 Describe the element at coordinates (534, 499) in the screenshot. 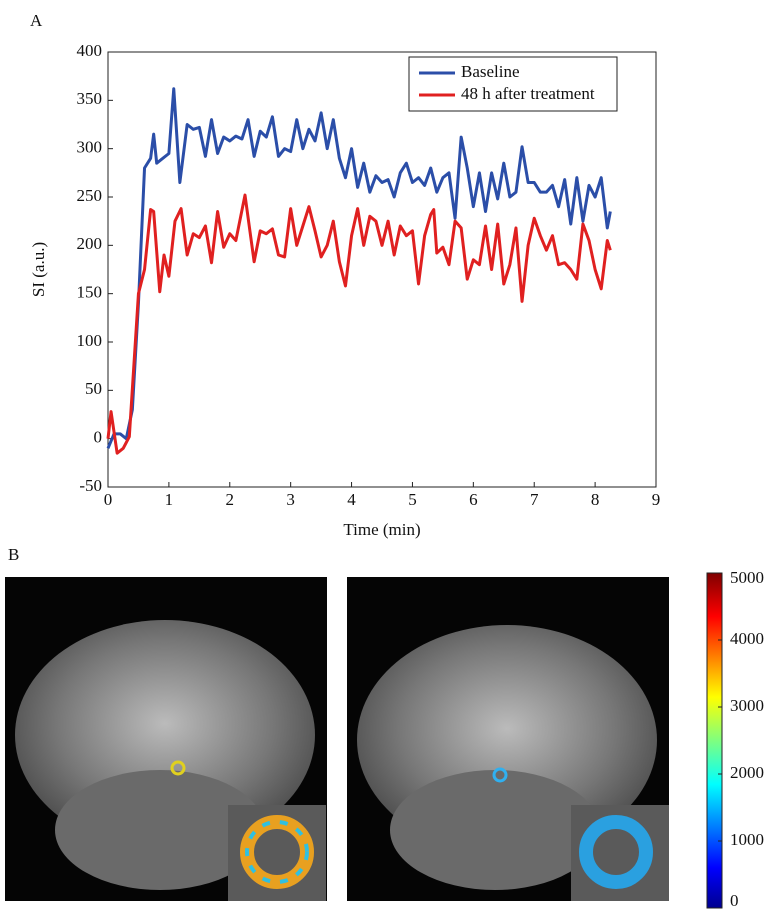

I see `x-tick-label: 7` at that location.